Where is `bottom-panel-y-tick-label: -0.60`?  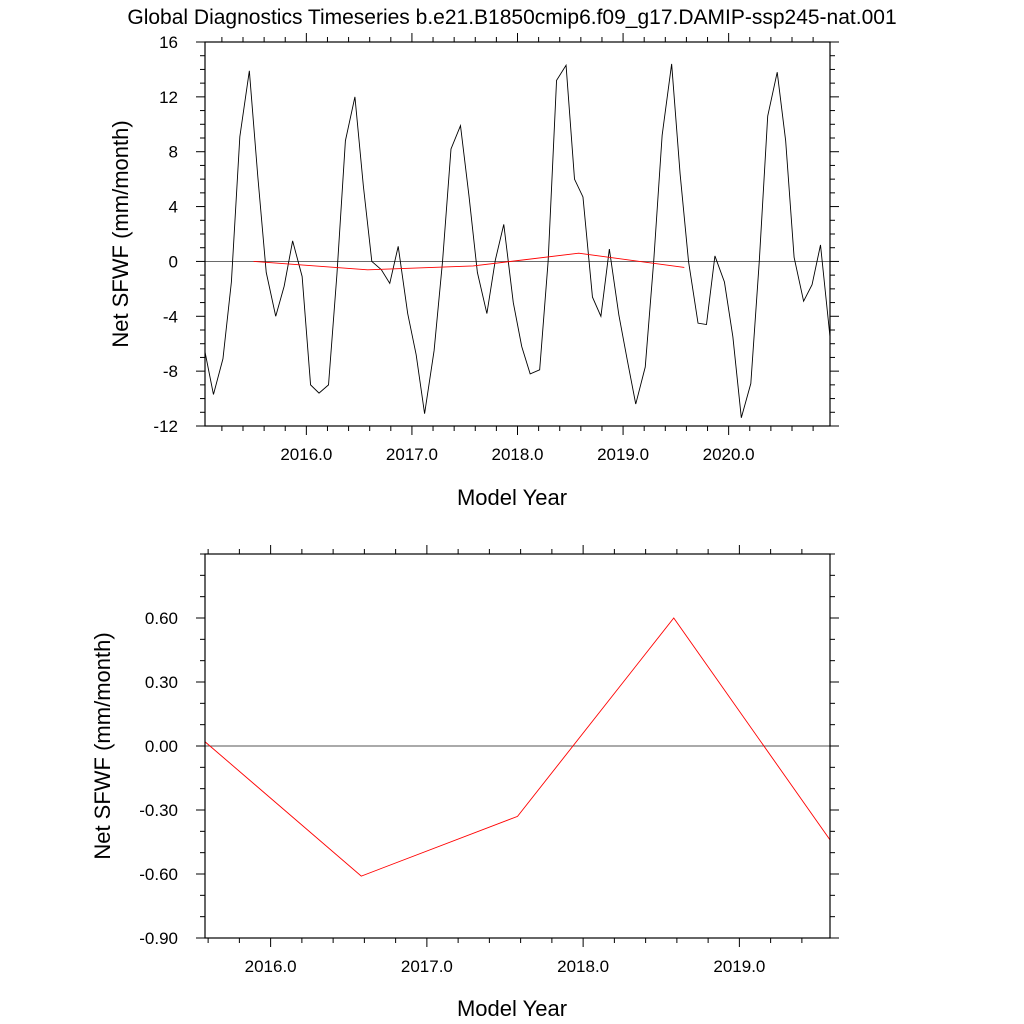 bottom-panel-y-tick-label: -0.60 is located at coordinates (158, 874).